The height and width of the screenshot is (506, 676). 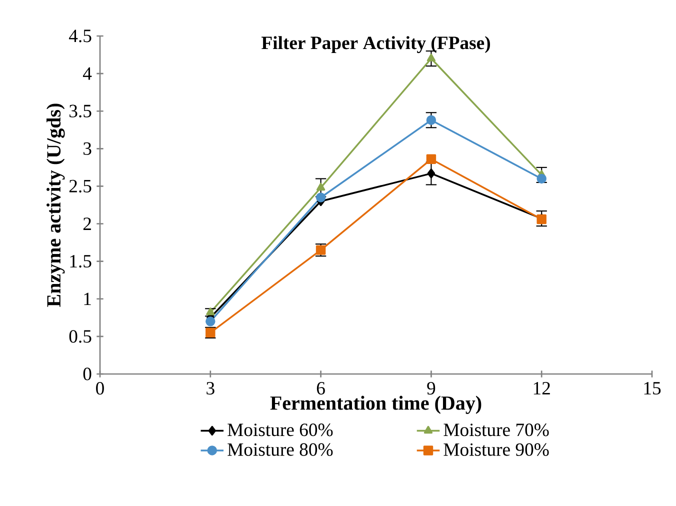 What do you see at coordinates (280, 449) in the screenshot?
I see `legend-label: Moisture 80%` at bounding box center [280, 449].